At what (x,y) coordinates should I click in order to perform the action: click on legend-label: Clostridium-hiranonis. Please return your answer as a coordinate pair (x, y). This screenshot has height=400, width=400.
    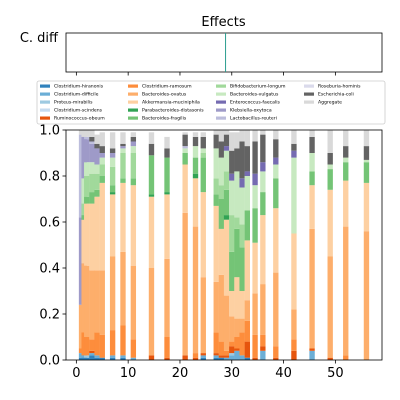
    Looking at the image, I should click on (79, 87).